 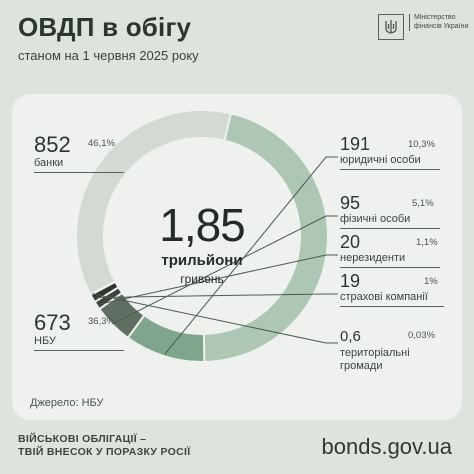 What do you see at coordinates (421, 335) in the screenshot?
I see `percent-label: 0,03%` at bounding box center [421, 335].